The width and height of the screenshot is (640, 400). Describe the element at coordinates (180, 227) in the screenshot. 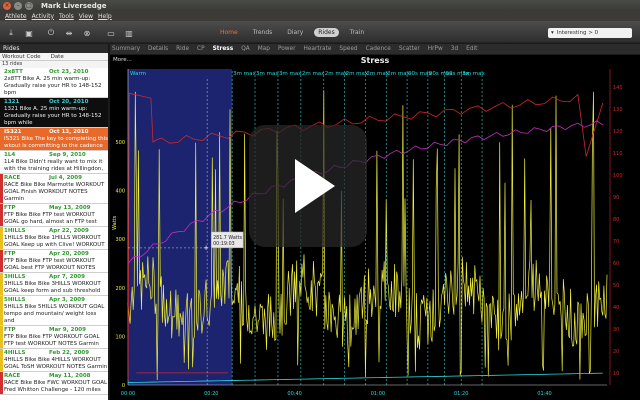

I see `warmup-interval-band` at that location.